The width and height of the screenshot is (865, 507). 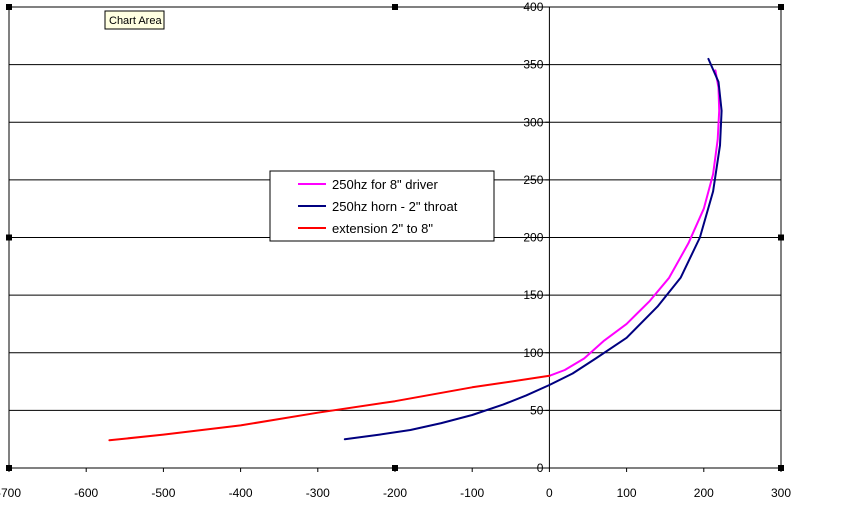 I want to click on x-tick-label: -500, so click(x=163, y=493).